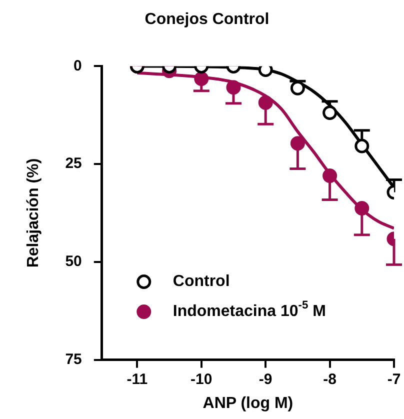 Image resolution: width=404 pixels, height=419 pixels. What do you see at coordinates (265, 379) in the screenshot?
I see `x-tick-label: -9` at bounding box center [265, 379].